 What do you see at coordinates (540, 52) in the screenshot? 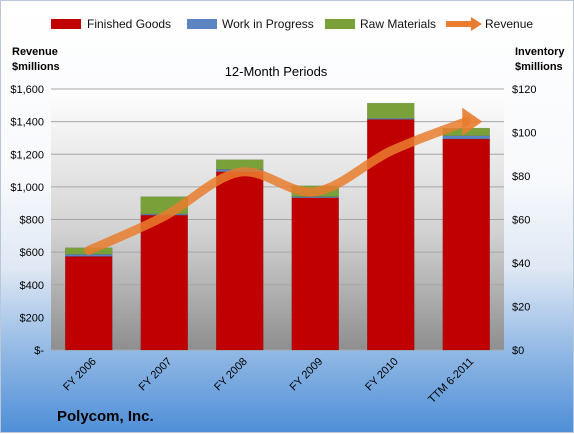
I see `right-axis-title-line1: Inventory` at bounding box center [540, 52].